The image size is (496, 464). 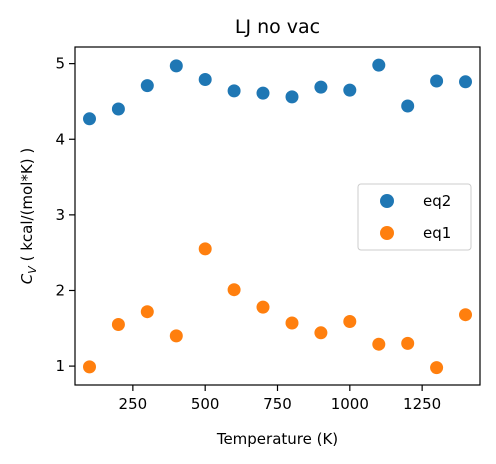 What do you see at coordinates (27, 207) in the screenshot?
I see `y-axis-label-text: ( kcal/(mol*K) )` at bounding box center [27, 207].